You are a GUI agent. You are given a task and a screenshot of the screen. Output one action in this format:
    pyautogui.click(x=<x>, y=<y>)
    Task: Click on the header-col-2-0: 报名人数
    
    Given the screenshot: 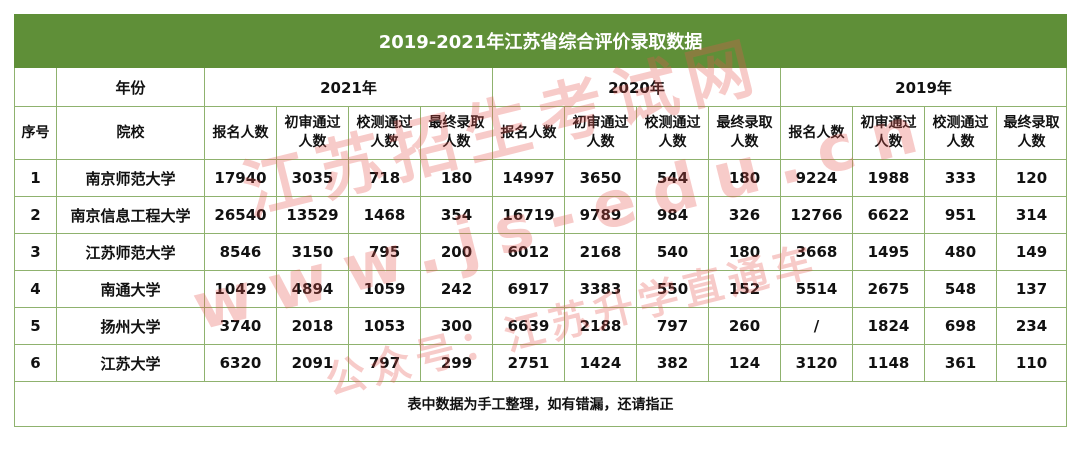 What is the action you would take?
    pyautogui.click(x=816, y=133)
    